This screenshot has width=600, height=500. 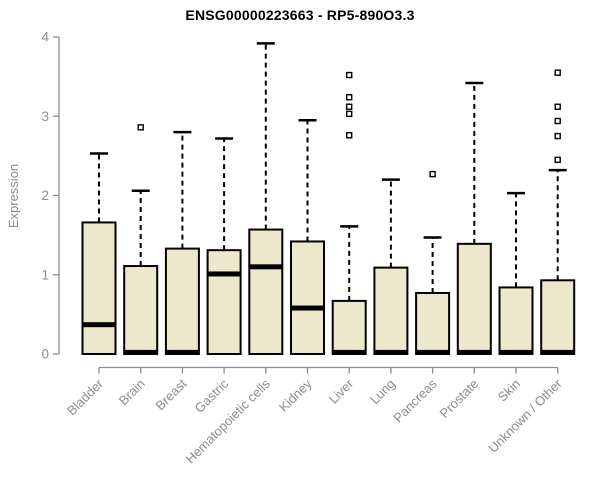 What do you see at coordinates (45, 274) in the screenshot?
I see `y-tick-label: 1` at bounding box center [45, 274].